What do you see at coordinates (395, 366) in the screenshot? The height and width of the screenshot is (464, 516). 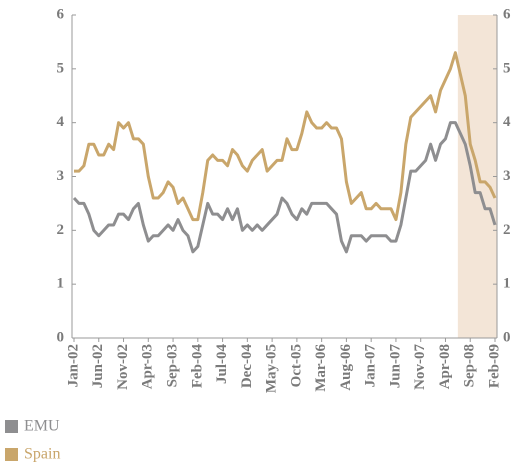 I see `x-tick-label: Jun-07` at bounding box center [395, 366].